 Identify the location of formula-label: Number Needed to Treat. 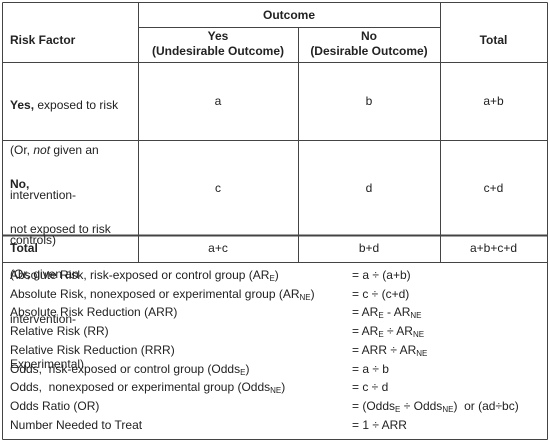
(76, 425).